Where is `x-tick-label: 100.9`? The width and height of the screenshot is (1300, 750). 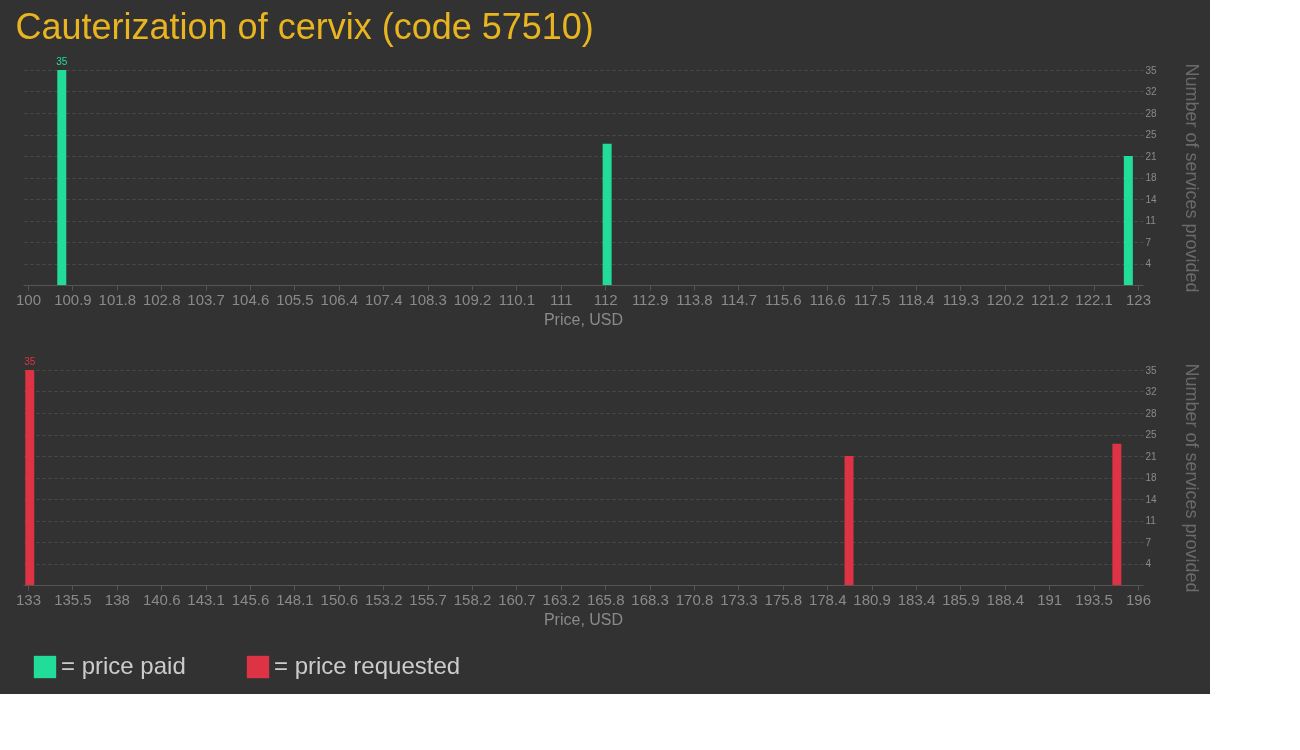 x-tick-label: 100.9 is located at coordinates (73, 299).